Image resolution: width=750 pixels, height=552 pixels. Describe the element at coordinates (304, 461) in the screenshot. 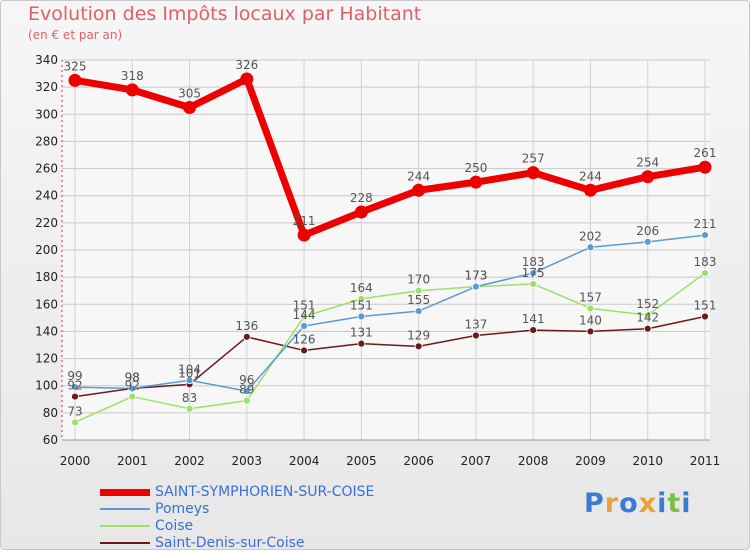

I see `x-tick-label: 2004` at that location.